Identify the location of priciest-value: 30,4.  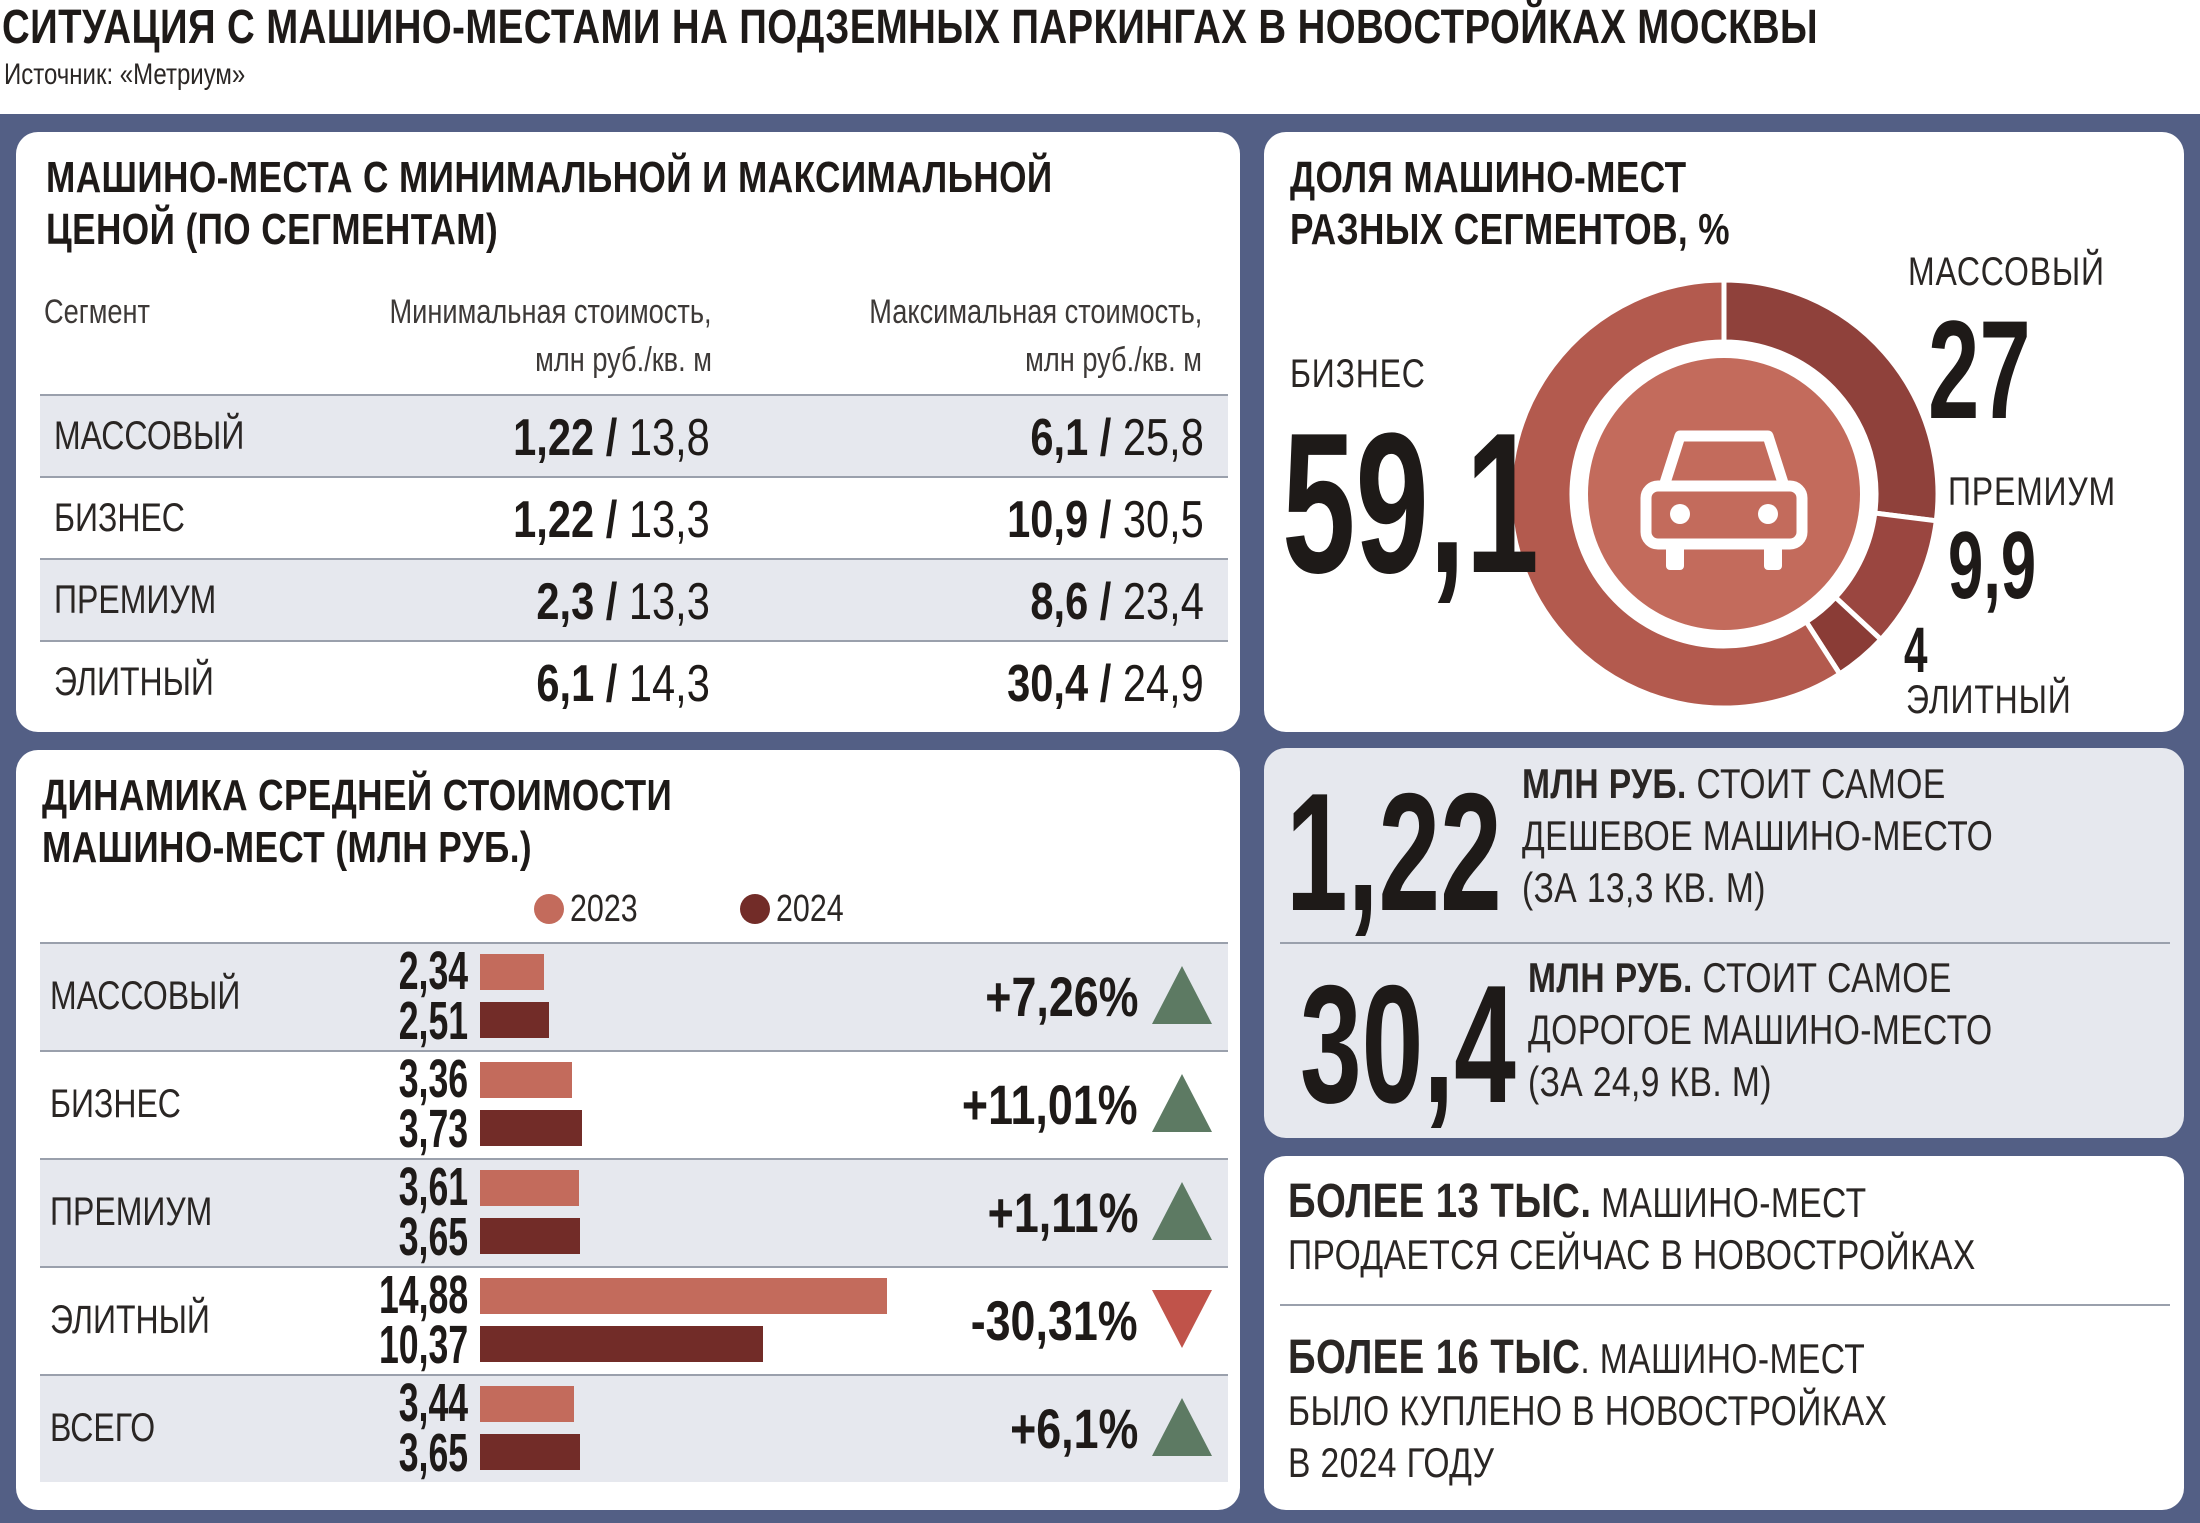
(1408, 1044).